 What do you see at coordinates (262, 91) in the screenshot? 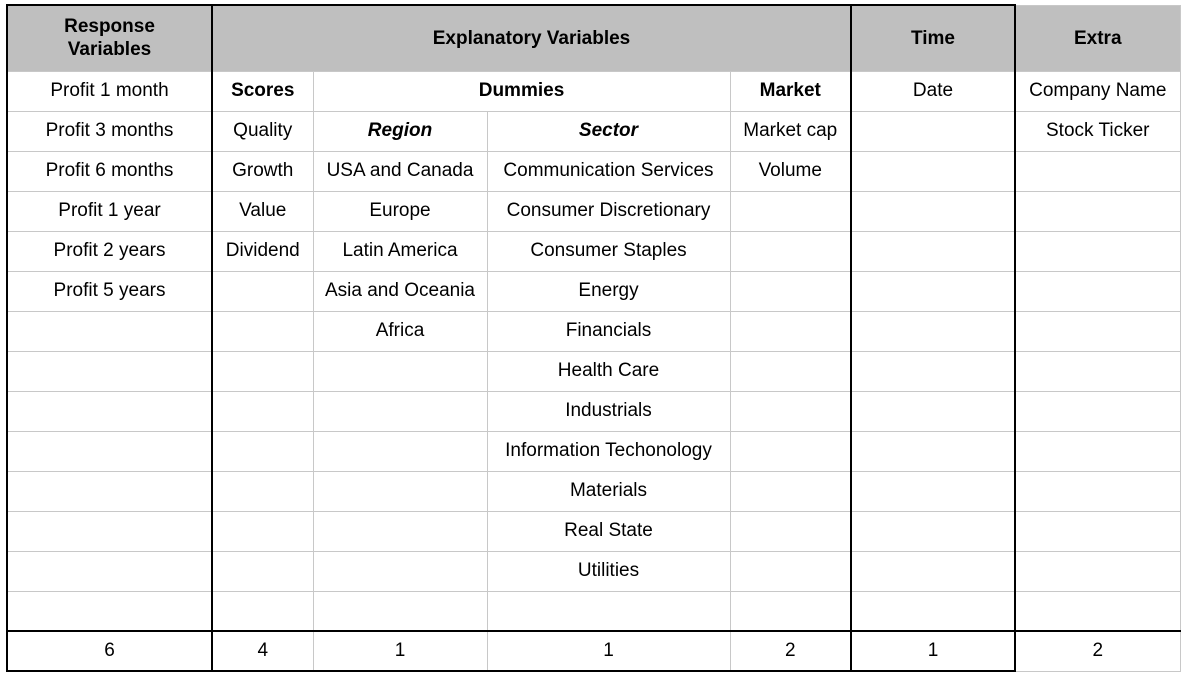
I see `scores-subheader: Scores` at bounding box center [262, 91].